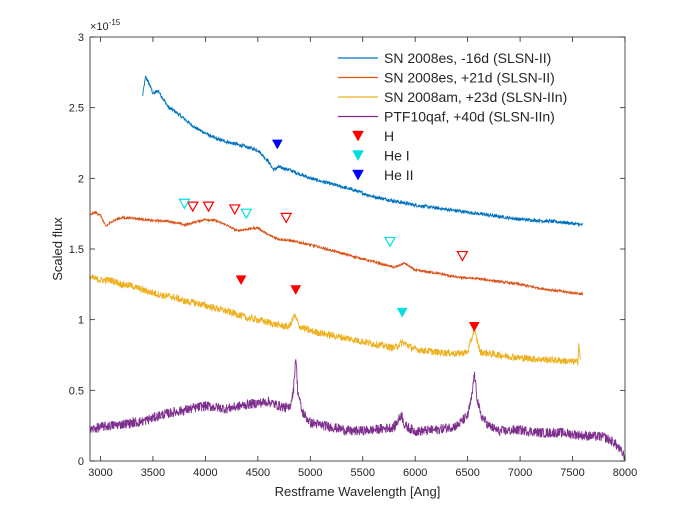 The image size is (692, 519). What do you see at coordinates (81, 38) in the screenshot?
I see `y-tick-label: 3` at bounding box center [81, 38].